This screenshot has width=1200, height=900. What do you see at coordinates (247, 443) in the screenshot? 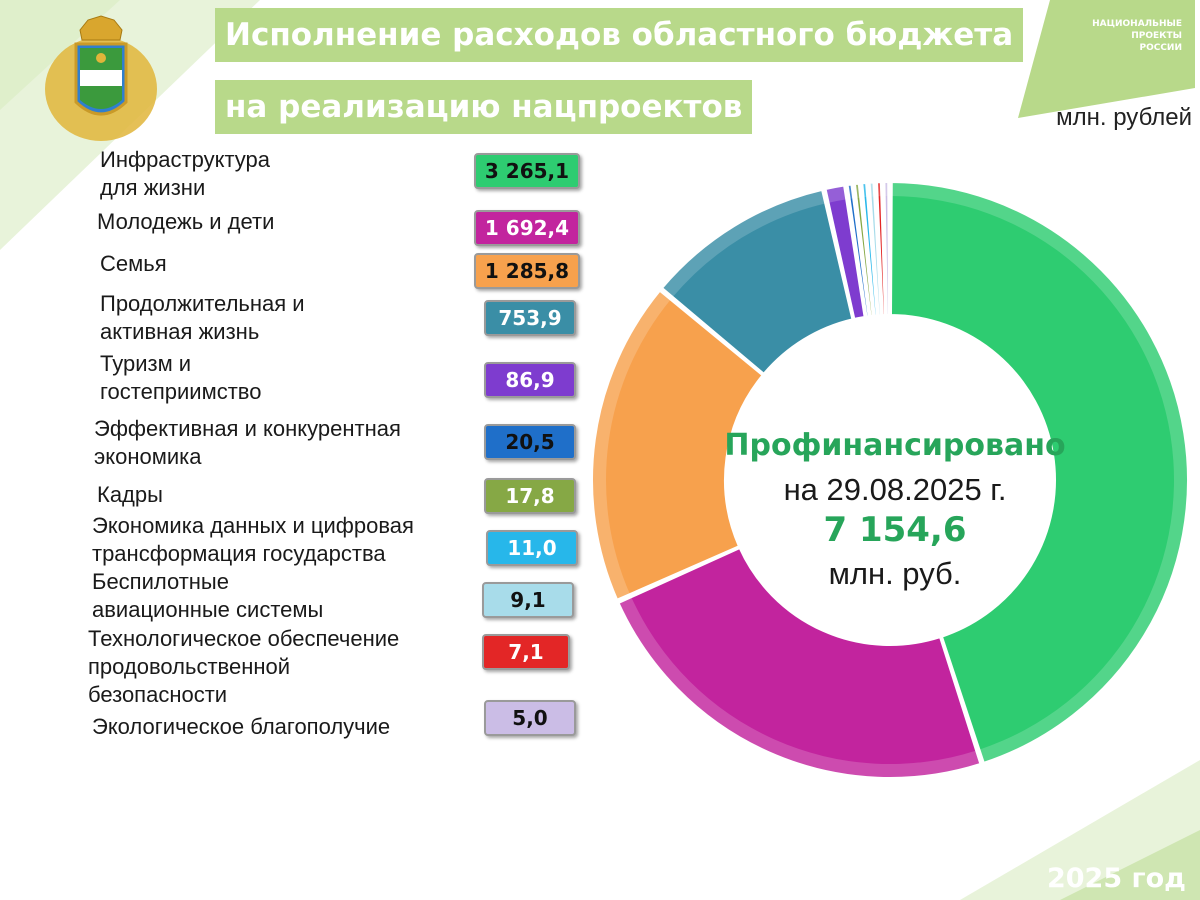
I see `legend-label: Эффективная и конкурентная экономика` at bounding box center [247, 443].